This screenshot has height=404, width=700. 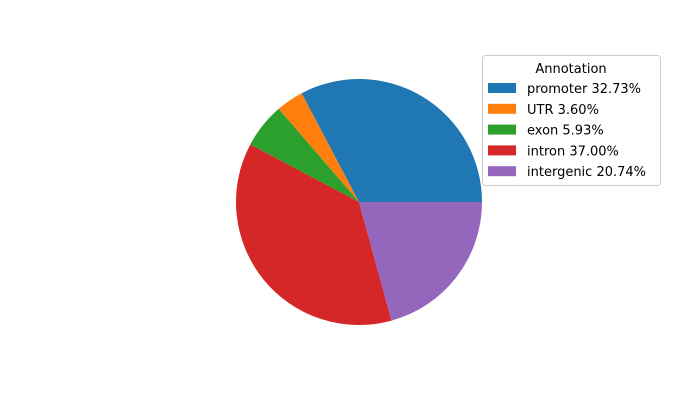 I want to click on pie-slice-exon, so click(x=304, y=155).